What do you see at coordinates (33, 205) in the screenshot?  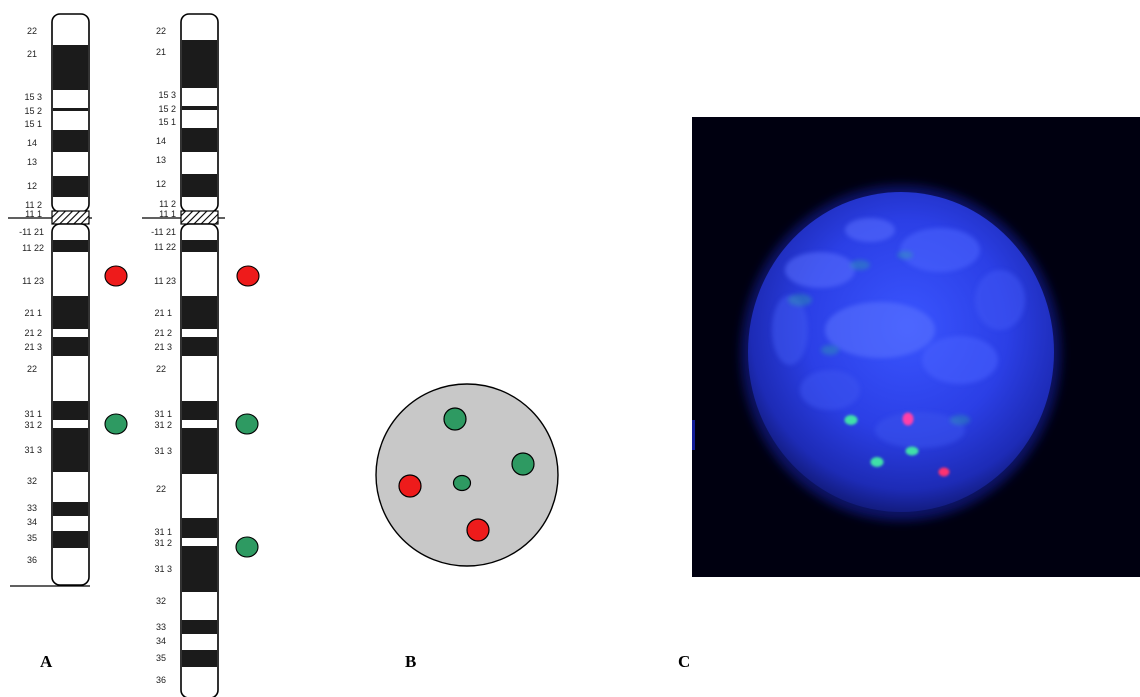 I see `band-label: 11 2` at bounding box center [33, 205].